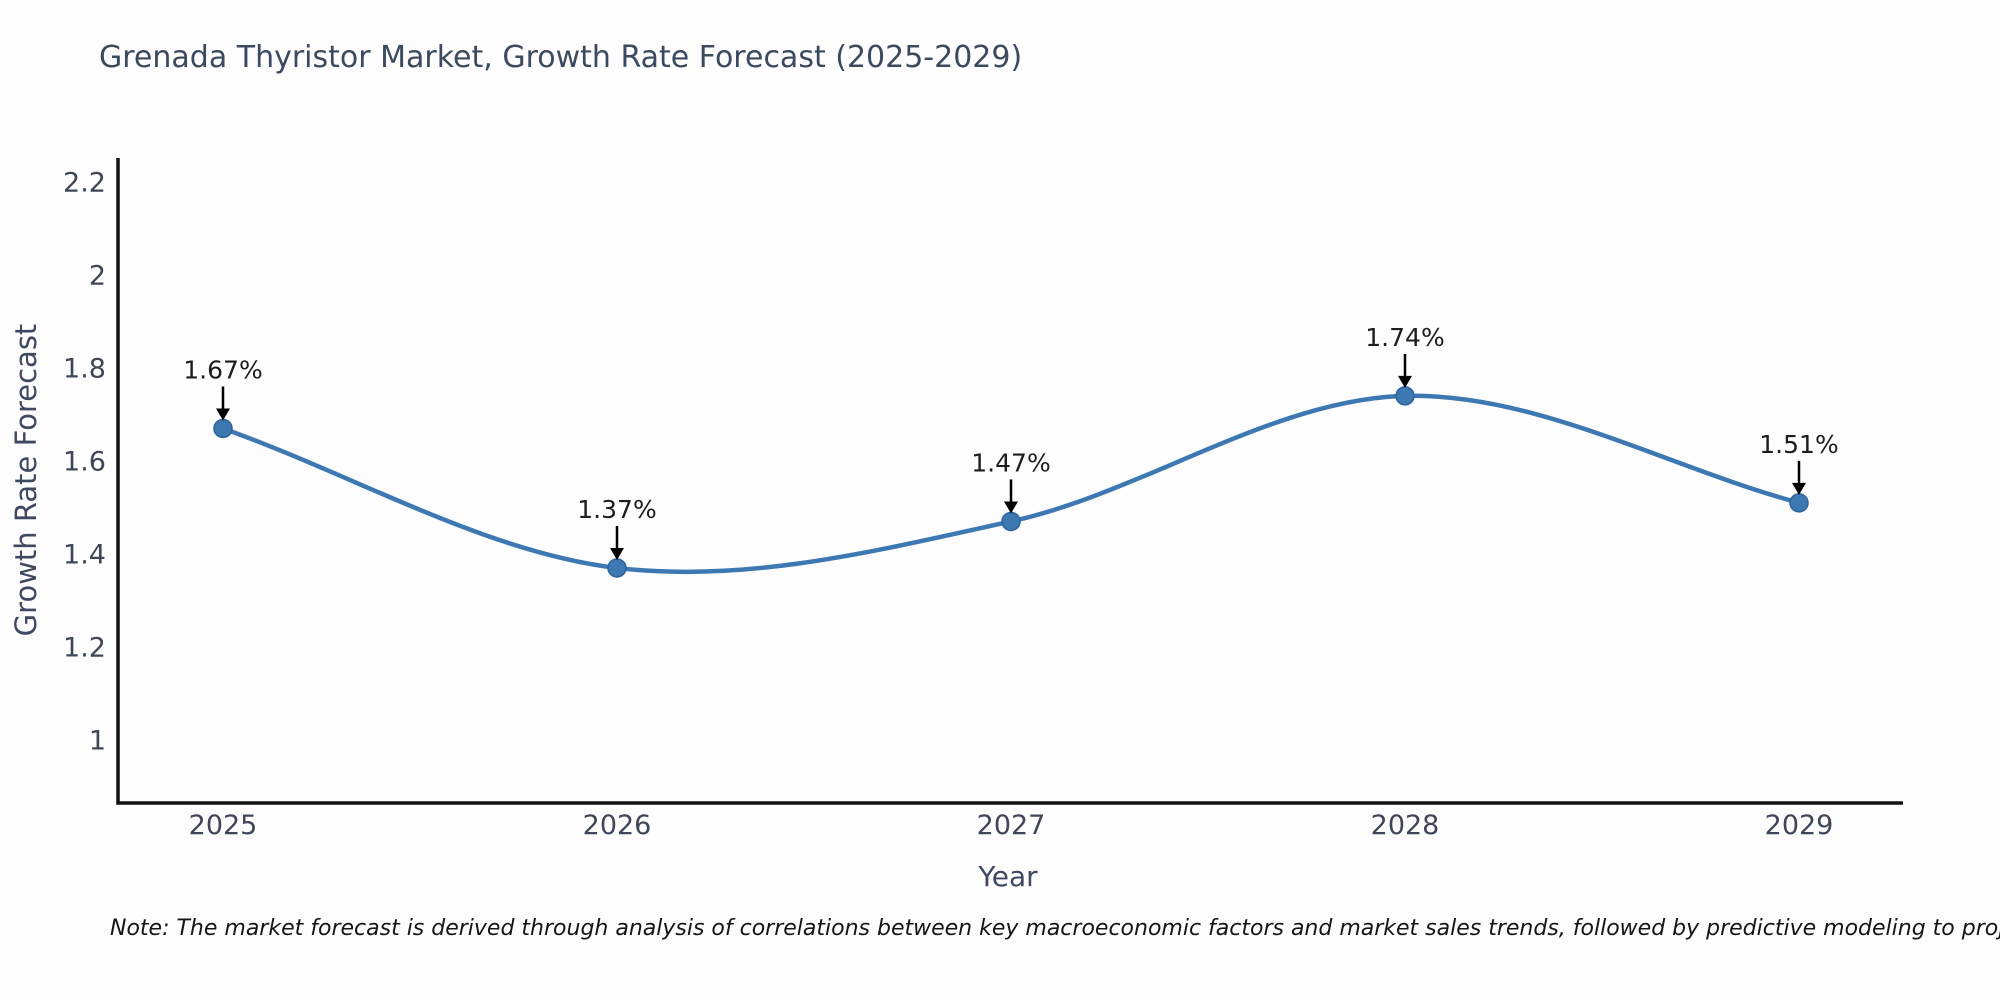 The height and width of the screenshot is (1000, 2000). Describe the element at coordinates (84, 369) in the screenshot. I see `y-tick-label: 1.8` at that location.